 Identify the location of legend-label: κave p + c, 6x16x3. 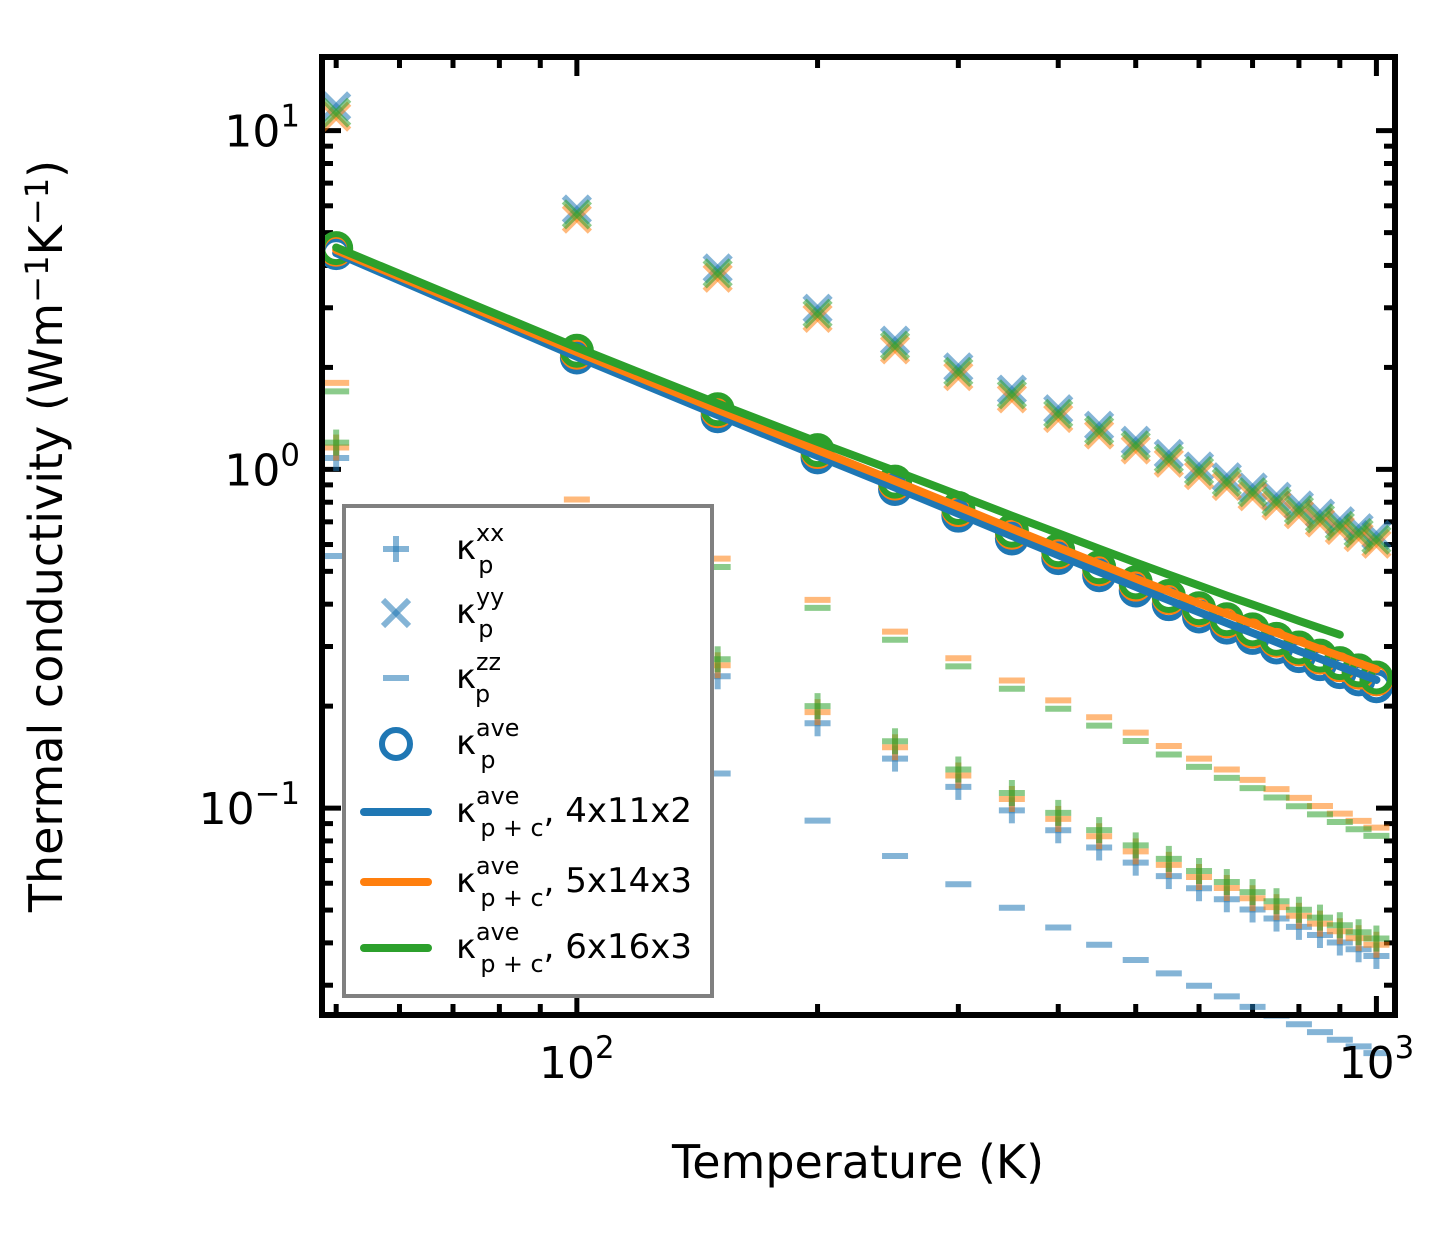
(574, 948).